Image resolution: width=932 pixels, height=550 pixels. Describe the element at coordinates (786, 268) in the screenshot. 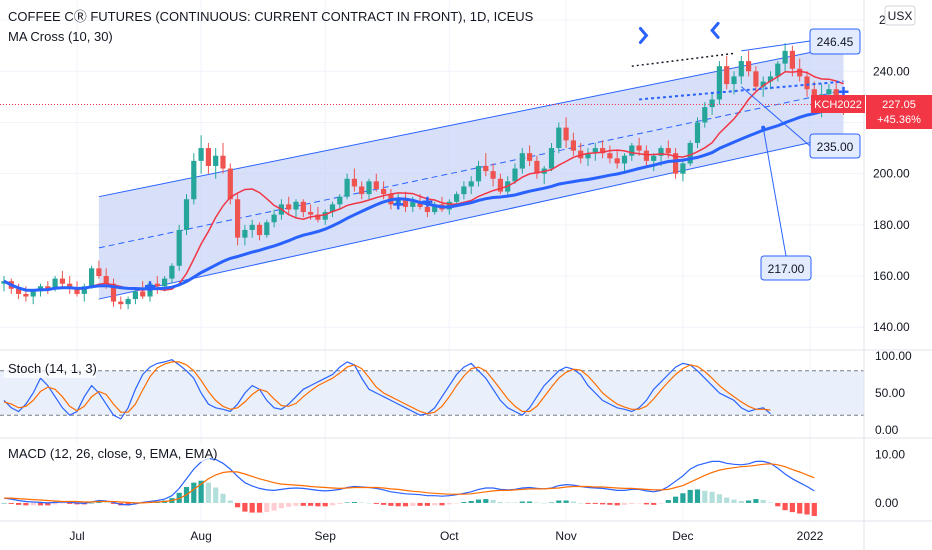

I see `callout-217: 217.00` at that location.